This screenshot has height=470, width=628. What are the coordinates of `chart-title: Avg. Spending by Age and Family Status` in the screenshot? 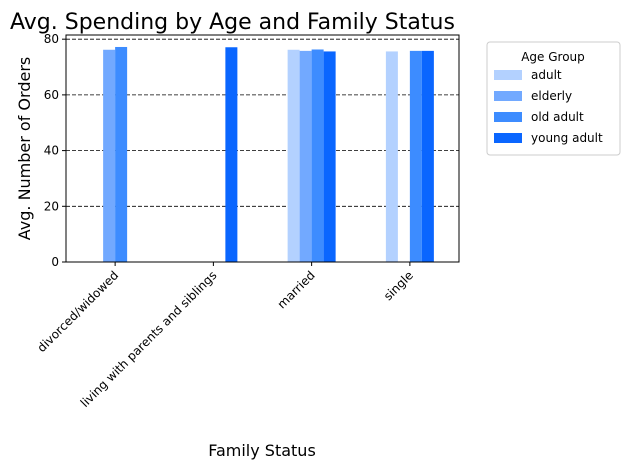 It's located at (232, 22).